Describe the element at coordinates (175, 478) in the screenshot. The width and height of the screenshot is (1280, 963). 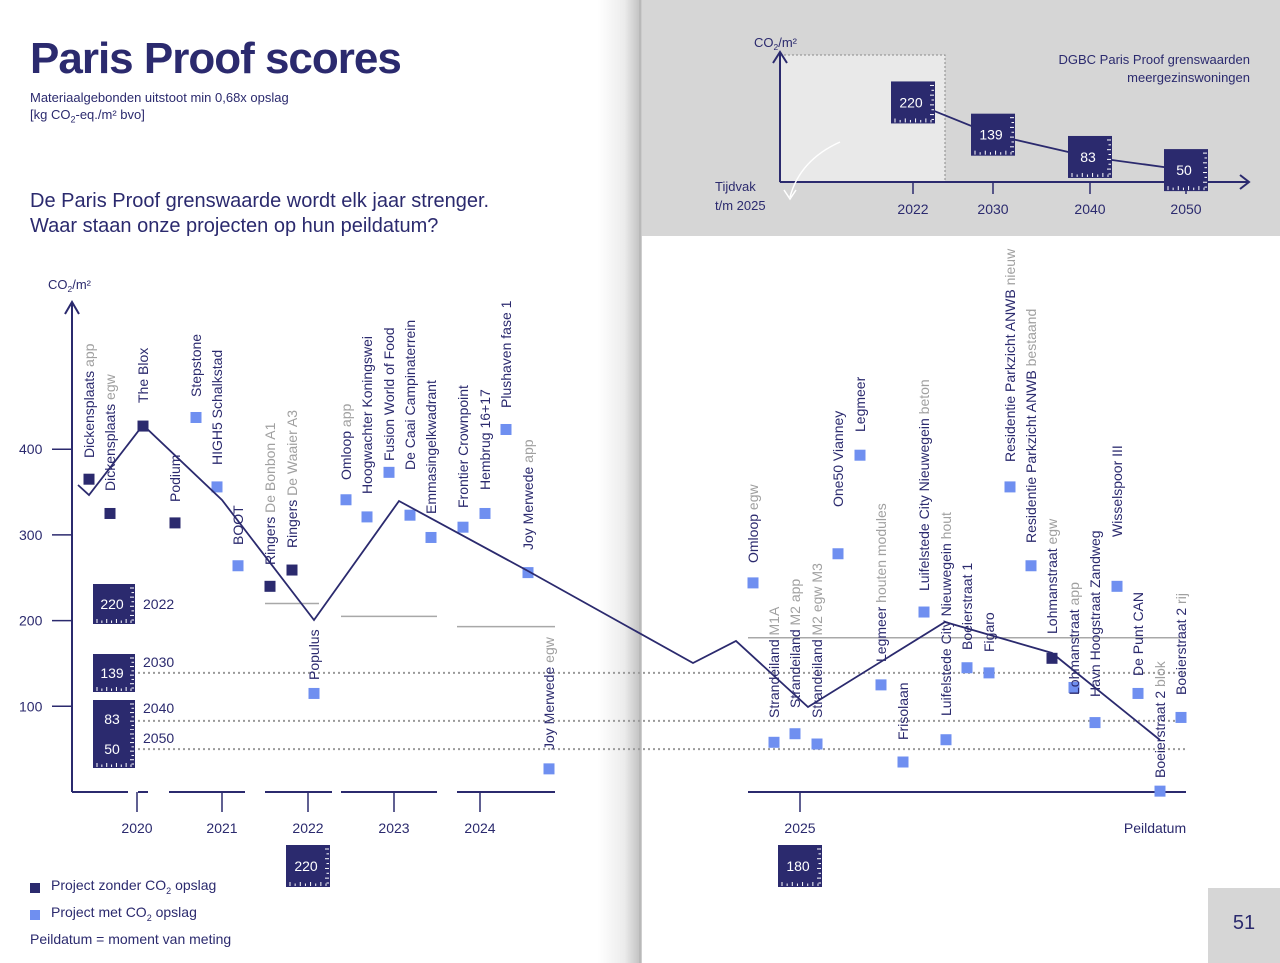
I see `project-label: Podium` at that location.